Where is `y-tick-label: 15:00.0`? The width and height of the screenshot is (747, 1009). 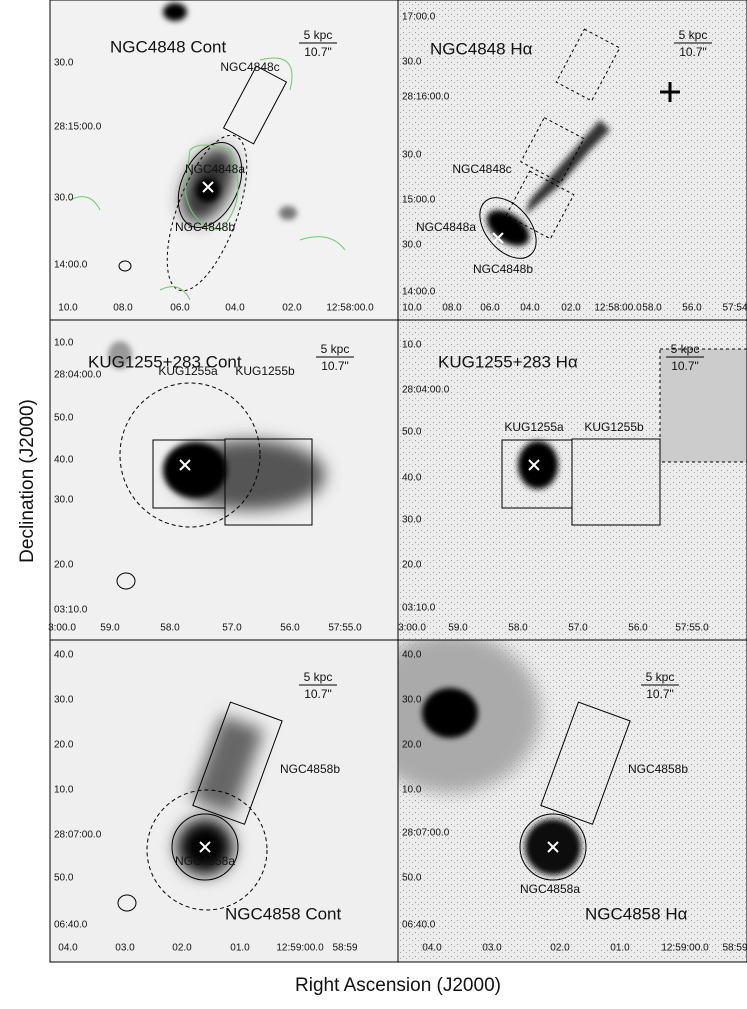
y-tick-label: 15:00.0 is located at coordinates (419, 200).